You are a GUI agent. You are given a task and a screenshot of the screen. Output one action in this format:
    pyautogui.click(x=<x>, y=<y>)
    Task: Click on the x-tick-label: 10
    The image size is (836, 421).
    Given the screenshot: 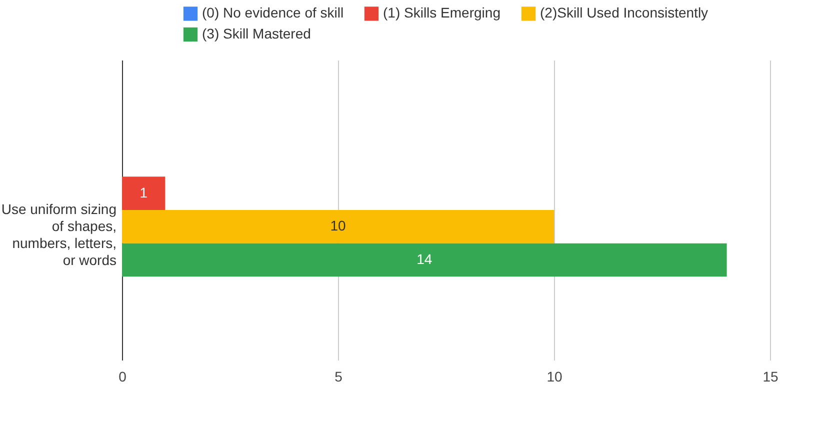 What is the action you would take?
    pyautogui.click(x=554, y=376)
    